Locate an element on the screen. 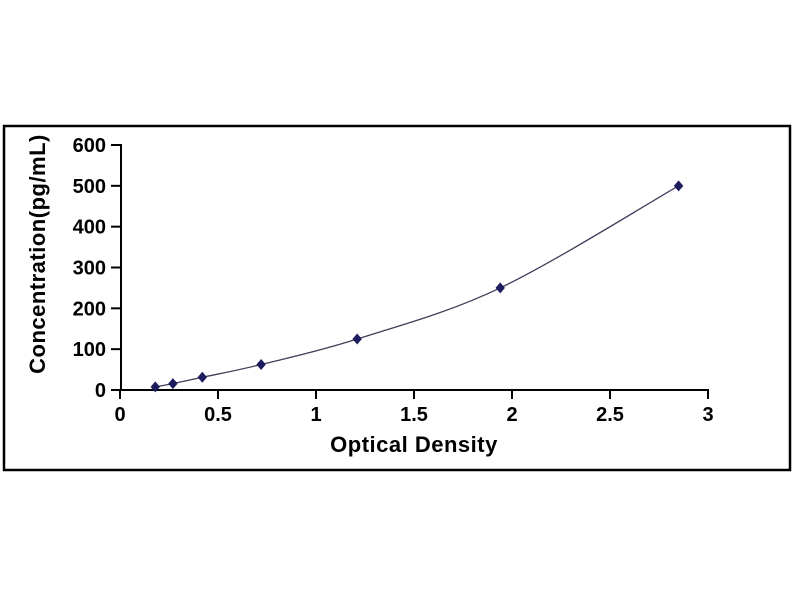 The image size is (800, 600). y-tick-label: 100 is located at coordinates (89, 350).